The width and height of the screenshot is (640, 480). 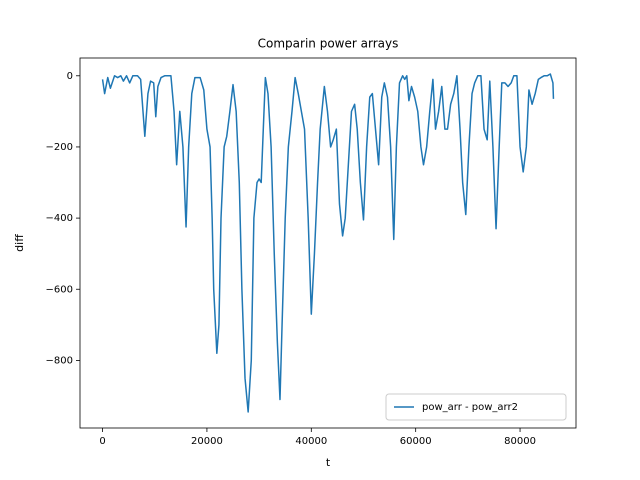 I want to click on y-axis-label: diff, so click(x=19, y=243).